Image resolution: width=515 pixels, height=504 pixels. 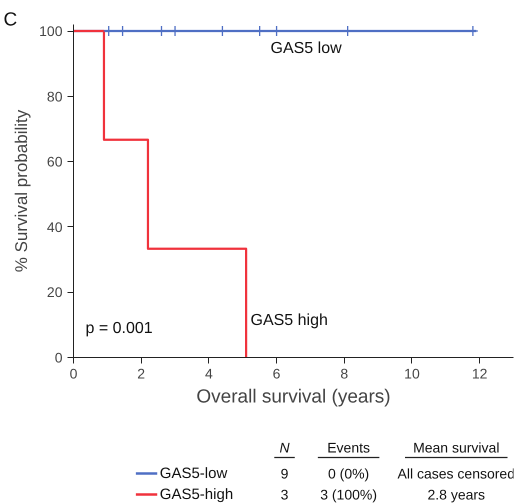 What do you see at coordinates (141, 374) in the screenshot?
I see `x-tick-label: 2` at bounding box center [141, 374].